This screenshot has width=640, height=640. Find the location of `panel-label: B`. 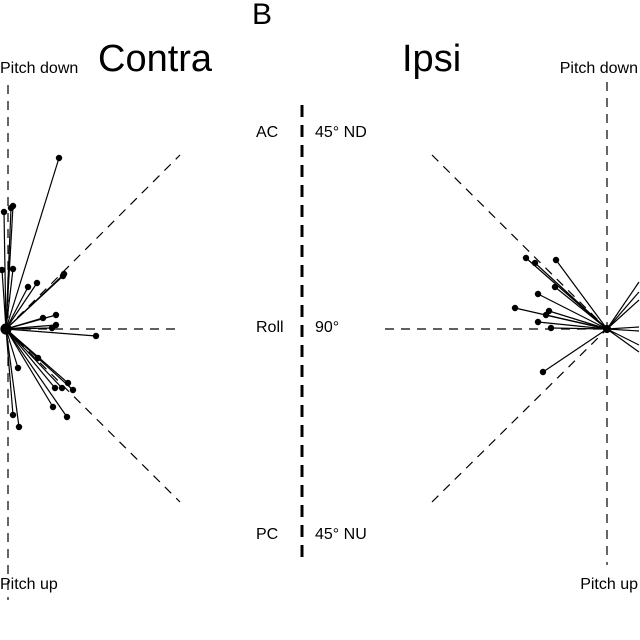

panel-label: B is located at coordinates (262, 15).